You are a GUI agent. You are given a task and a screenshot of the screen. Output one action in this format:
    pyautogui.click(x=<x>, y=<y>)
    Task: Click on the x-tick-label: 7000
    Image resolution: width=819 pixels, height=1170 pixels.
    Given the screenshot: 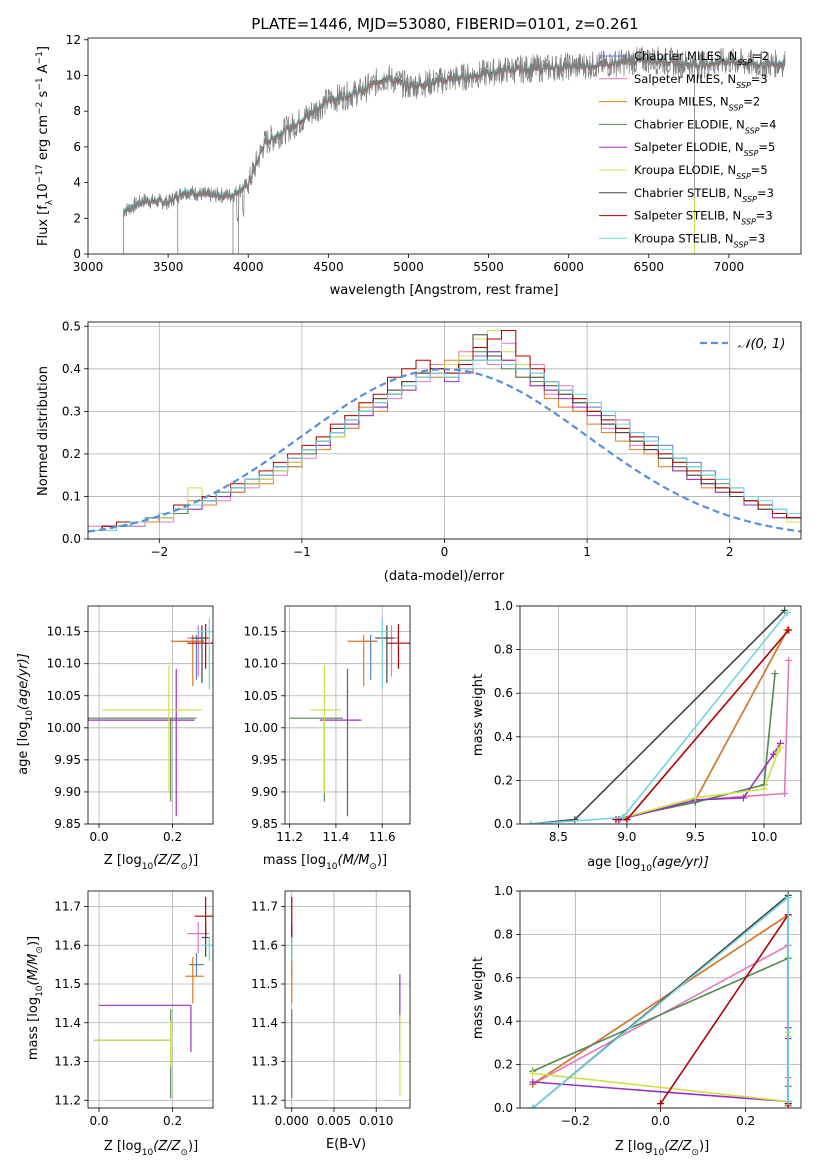 What is the action you would take?
    pyautogui.click(x=729, y=267)
    